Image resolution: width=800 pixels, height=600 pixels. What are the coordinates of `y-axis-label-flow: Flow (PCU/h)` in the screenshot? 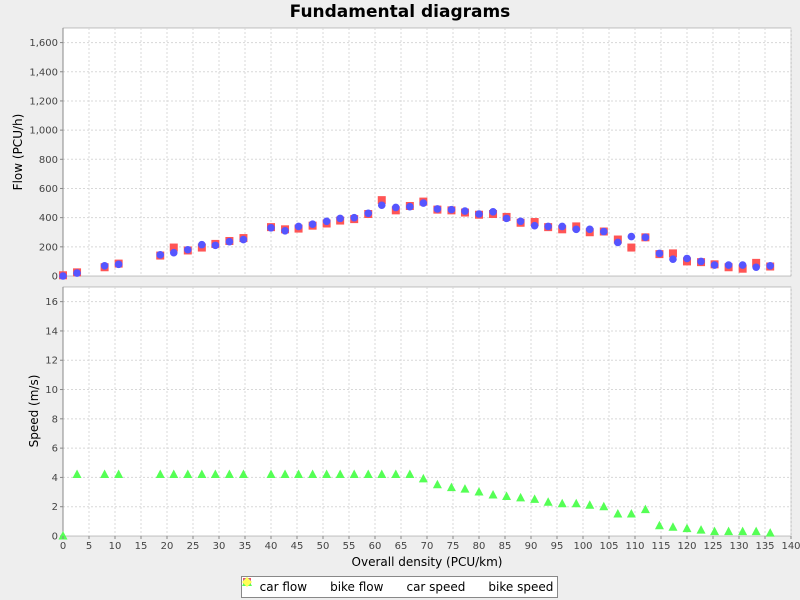 It's located at (18, 152).